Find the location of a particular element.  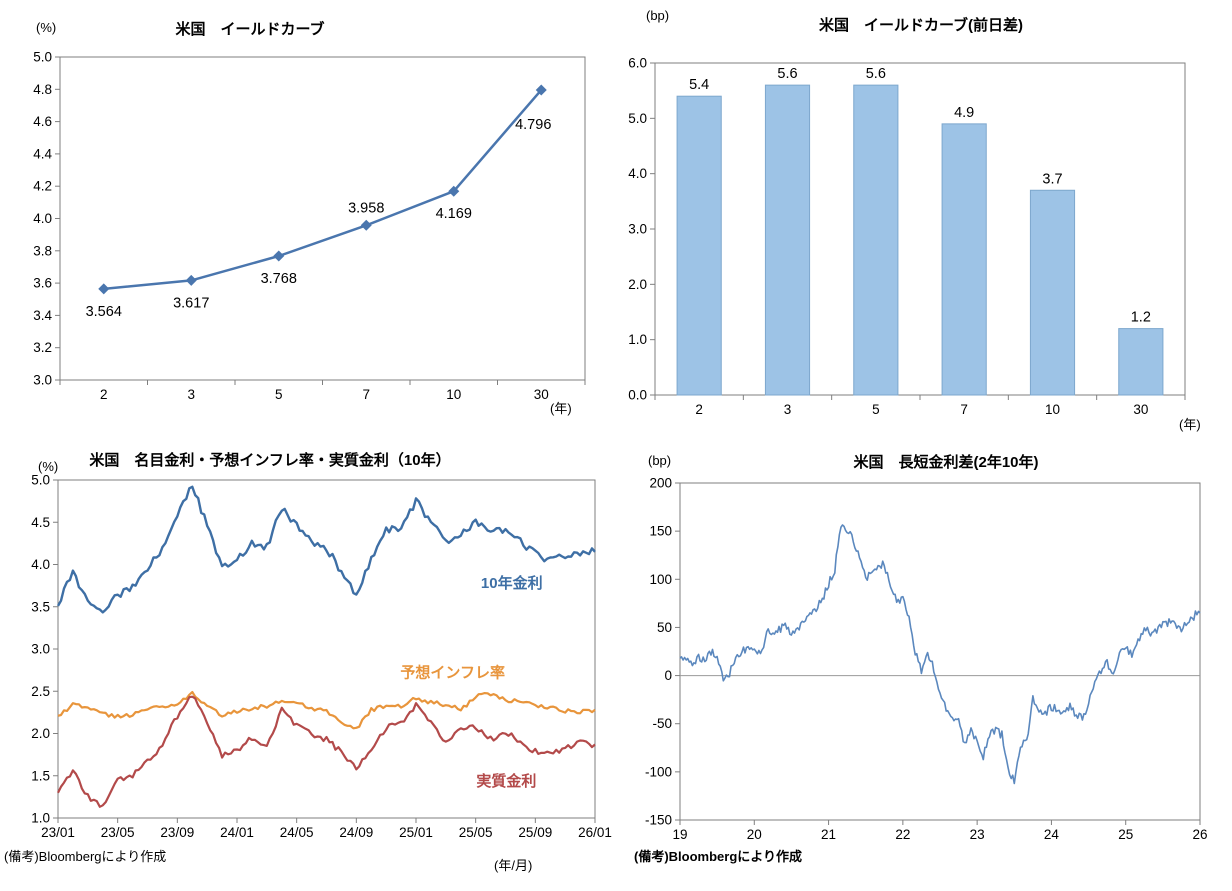

svg-text: 100 is located at coordinates (660, 579).